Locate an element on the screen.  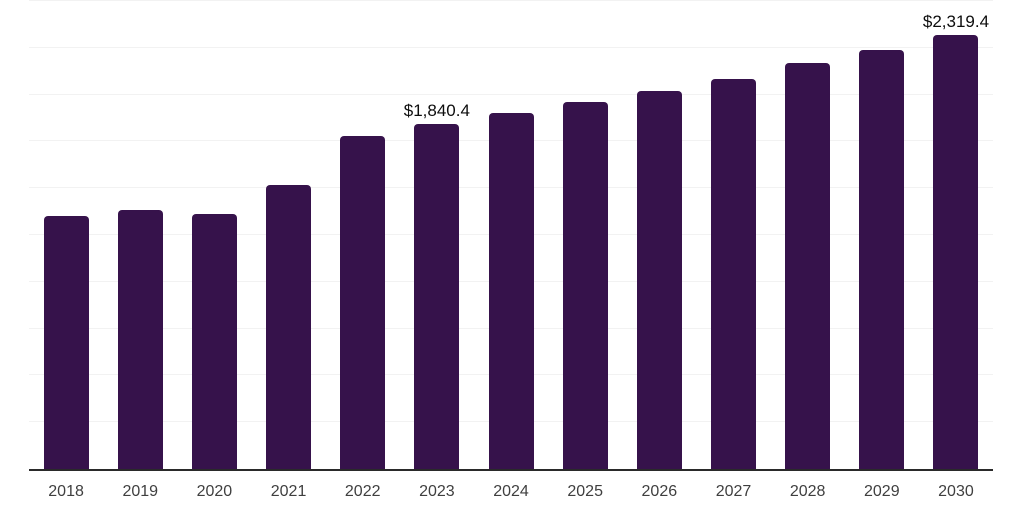
tick-label-2030: 2030 is located at coordinates (956, 491).